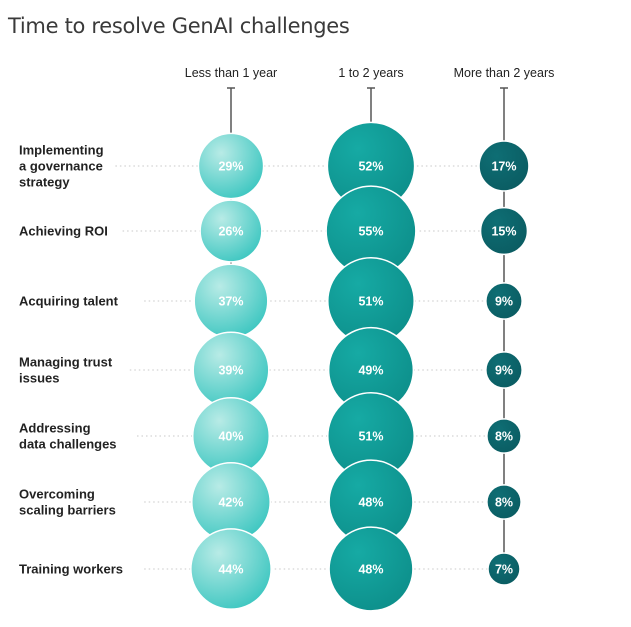 The height and width of the screenshot is (627, 631). I want to click on row-label: Addressing data challenges, so click(68, 436).